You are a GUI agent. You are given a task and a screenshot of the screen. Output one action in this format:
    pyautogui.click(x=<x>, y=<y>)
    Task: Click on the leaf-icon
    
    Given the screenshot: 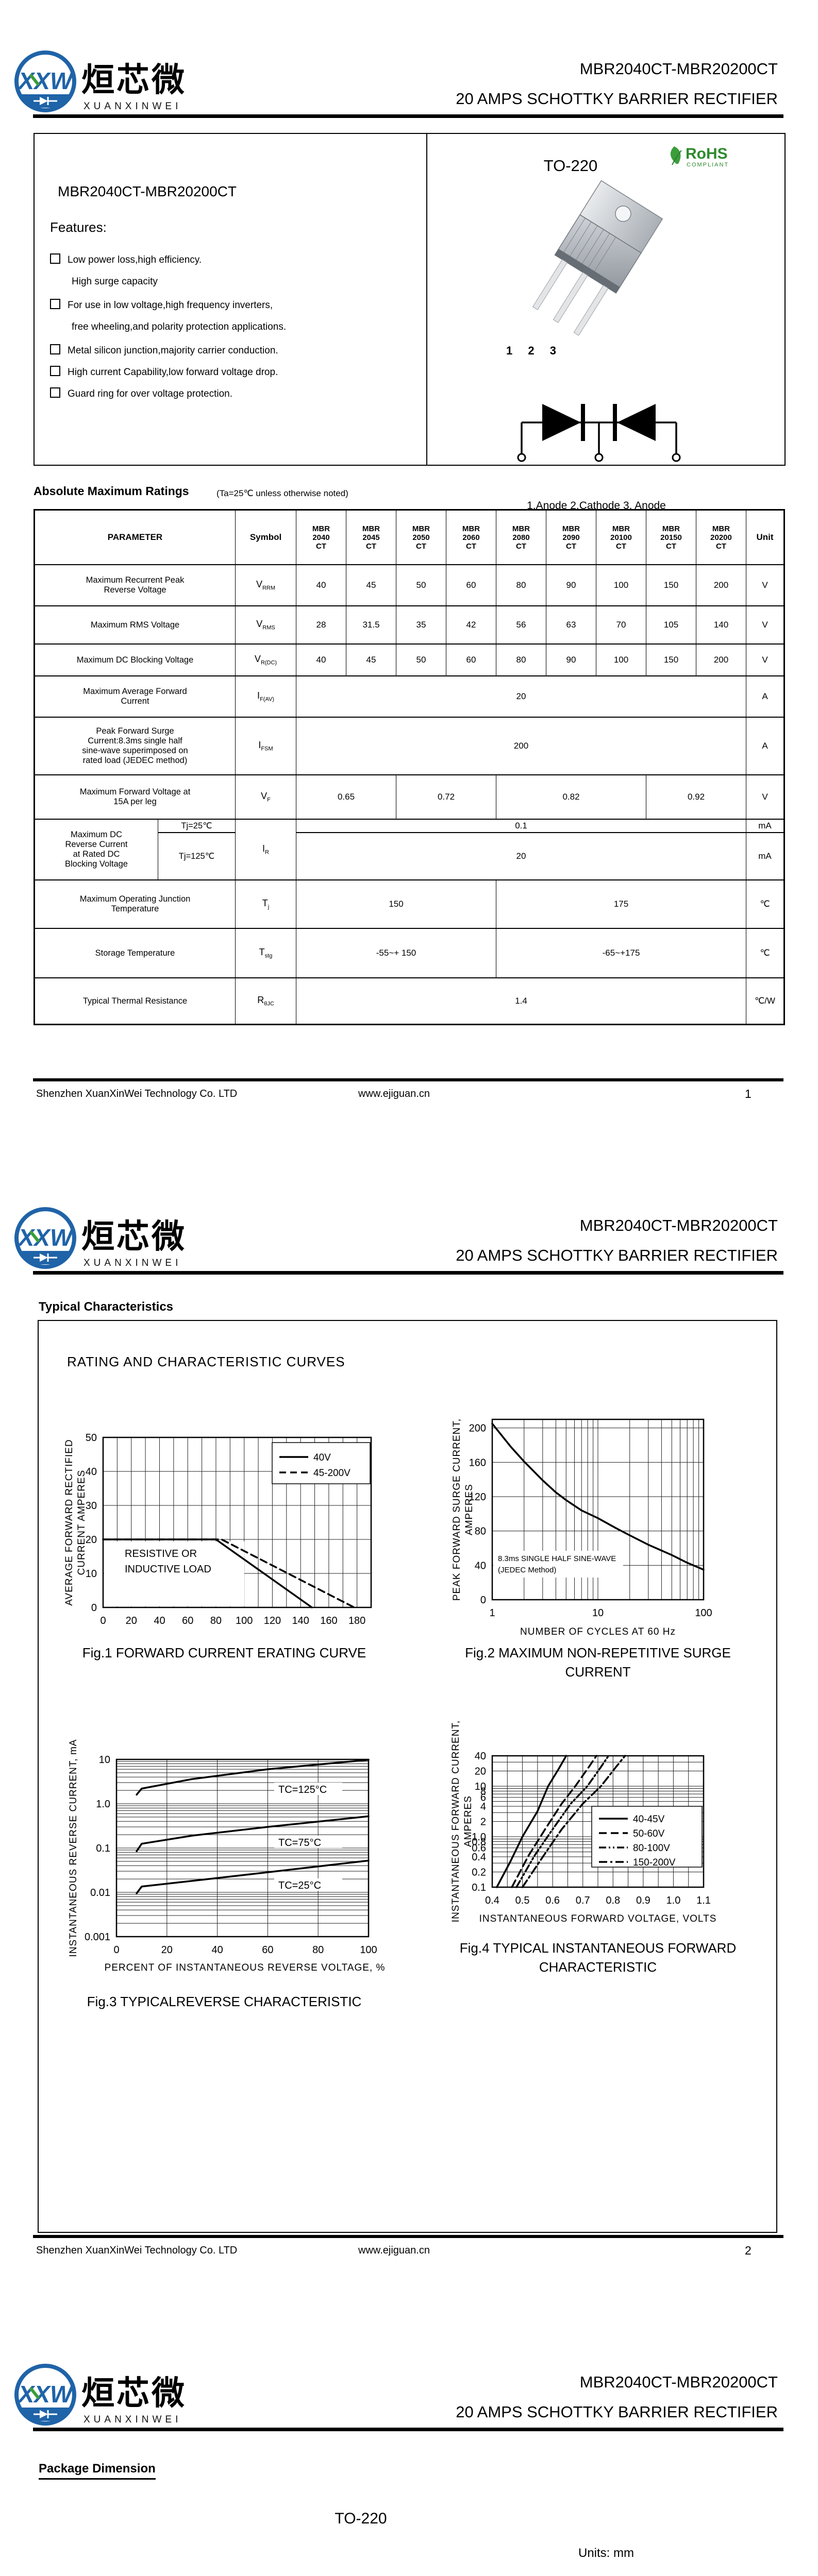 What is the action you would take?
    pyautogui.click(x=675, y=155)
    